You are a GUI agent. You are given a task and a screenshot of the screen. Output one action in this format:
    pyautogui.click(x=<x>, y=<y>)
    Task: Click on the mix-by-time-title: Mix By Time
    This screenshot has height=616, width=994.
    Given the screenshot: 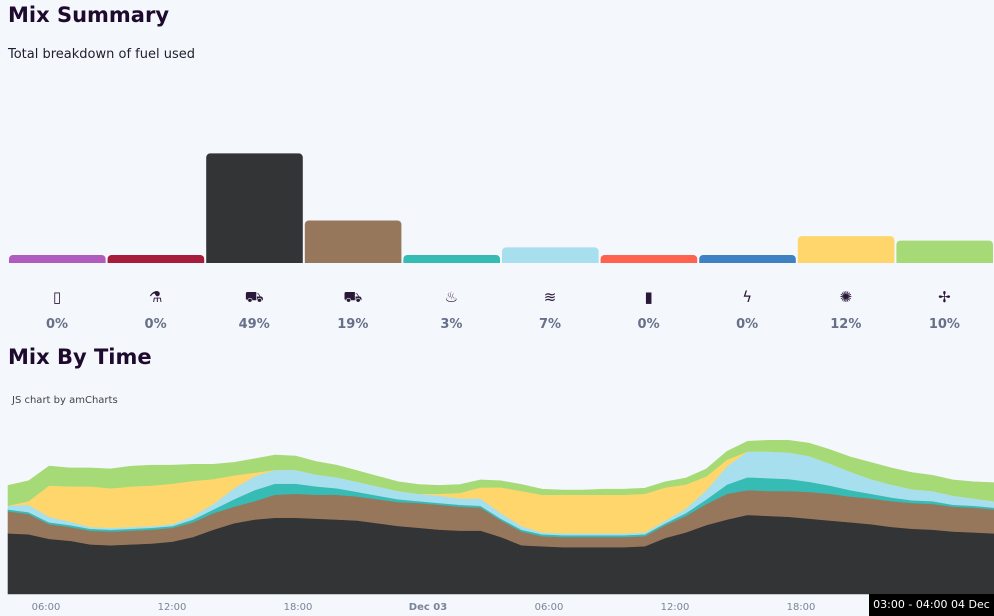 What is the action you would take?
    pyautogui.click(x=80, y=357)
    